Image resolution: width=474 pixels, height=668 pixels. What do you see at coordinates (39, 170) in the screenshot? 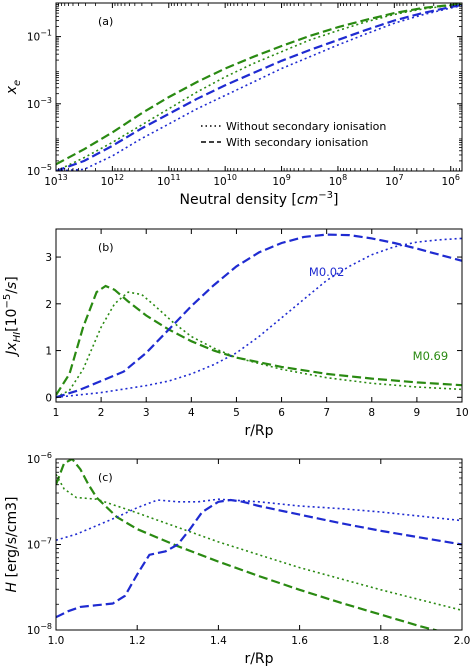
I see `y-tick-label: 10⁻⁵` at bounding box center [39, 170].